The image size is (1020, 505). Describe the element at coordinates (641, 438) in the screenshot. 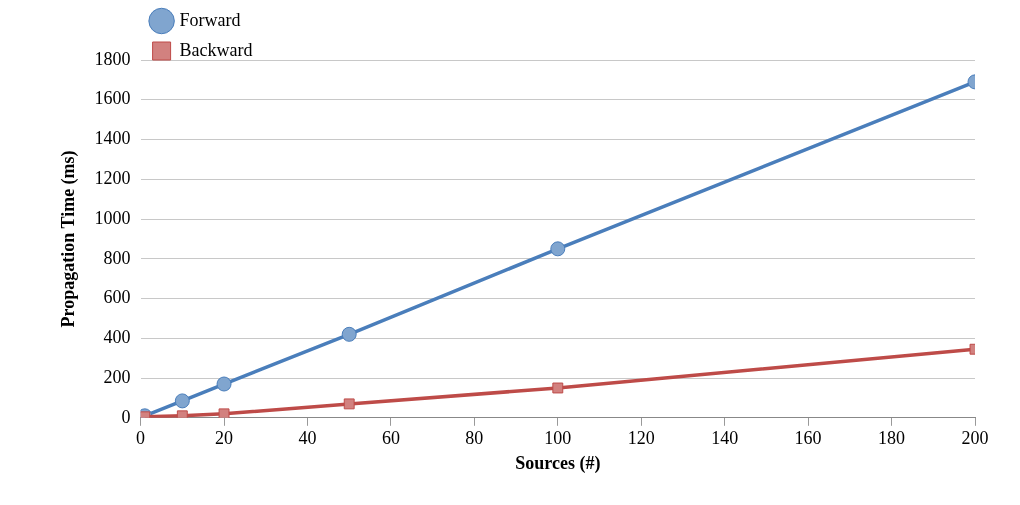

I see `x-tick-label: 120` at that location.